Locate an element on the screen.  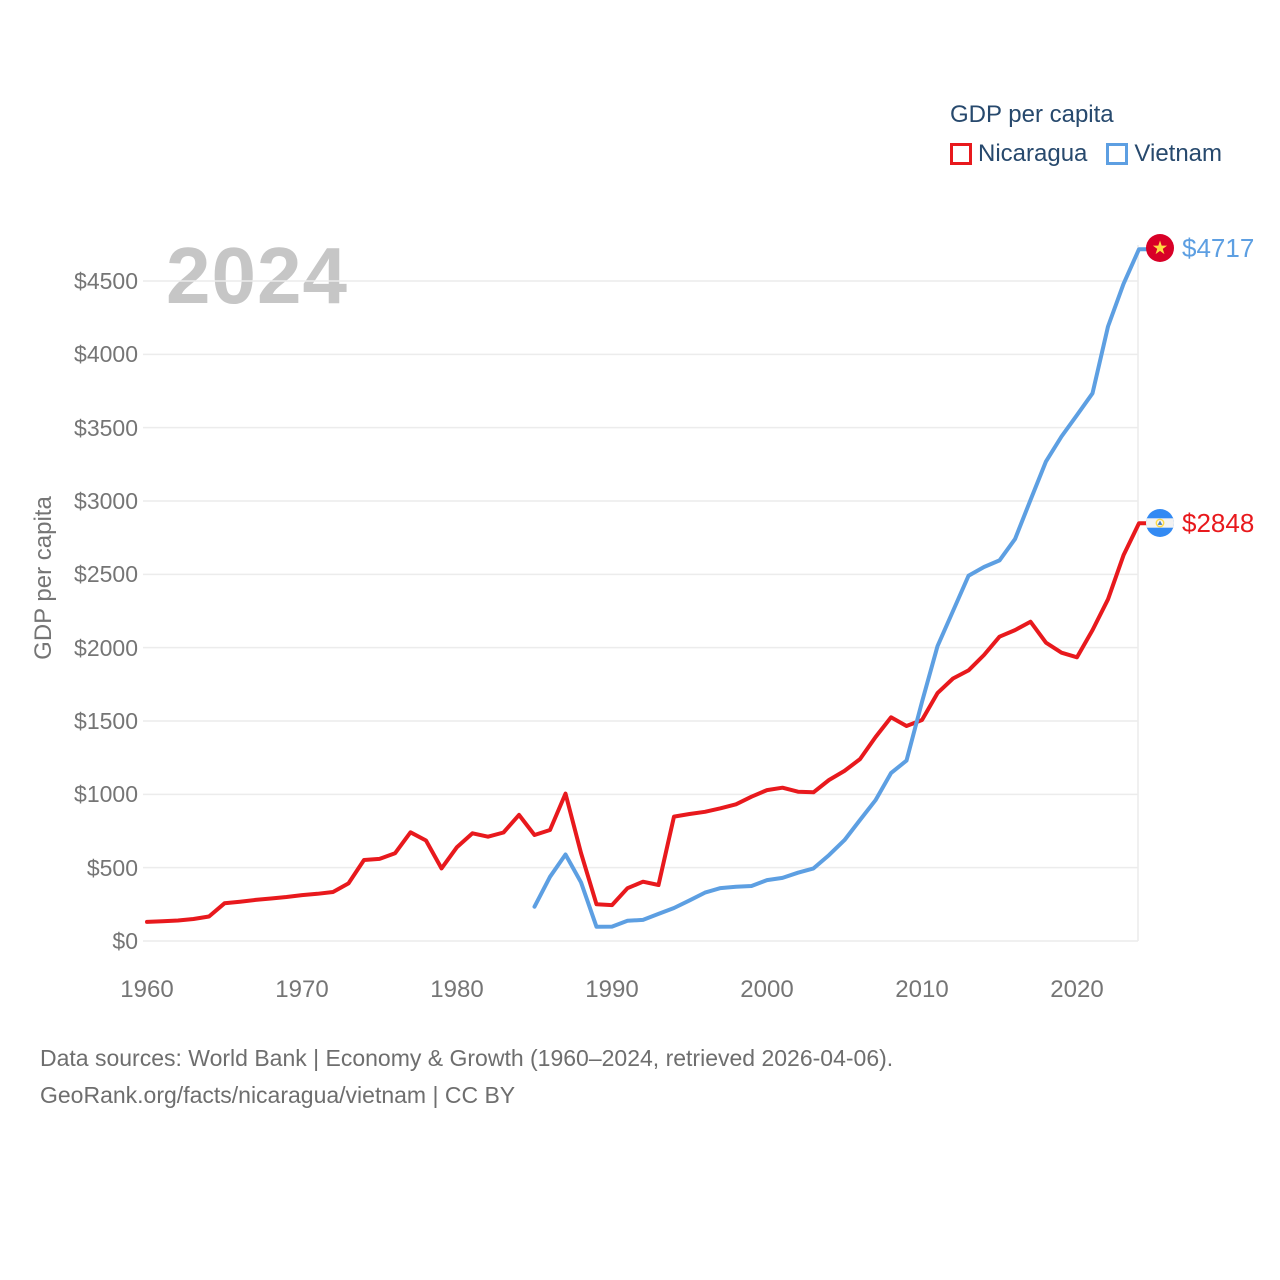
x-tick-label: 2000 is located at coordinates (767, 989).